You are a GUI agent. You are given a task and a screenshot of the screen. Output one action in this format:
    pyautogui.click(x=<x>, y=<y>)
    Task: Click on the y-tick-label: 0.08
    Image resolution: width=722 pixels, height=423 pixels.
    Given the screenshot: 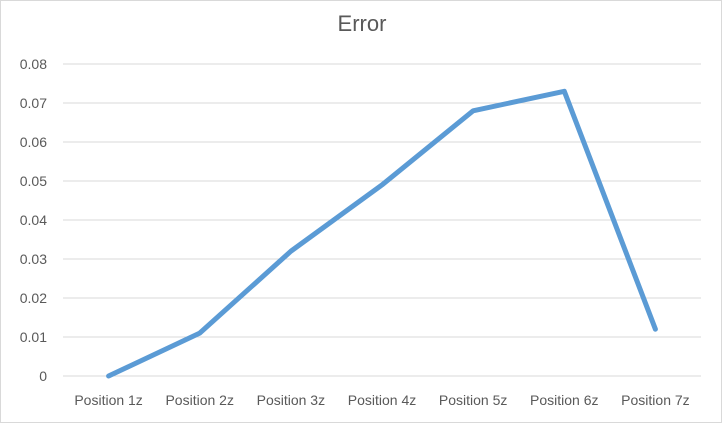 What is the action you would take?
    pyautogui.click(x=33, y=64)
    